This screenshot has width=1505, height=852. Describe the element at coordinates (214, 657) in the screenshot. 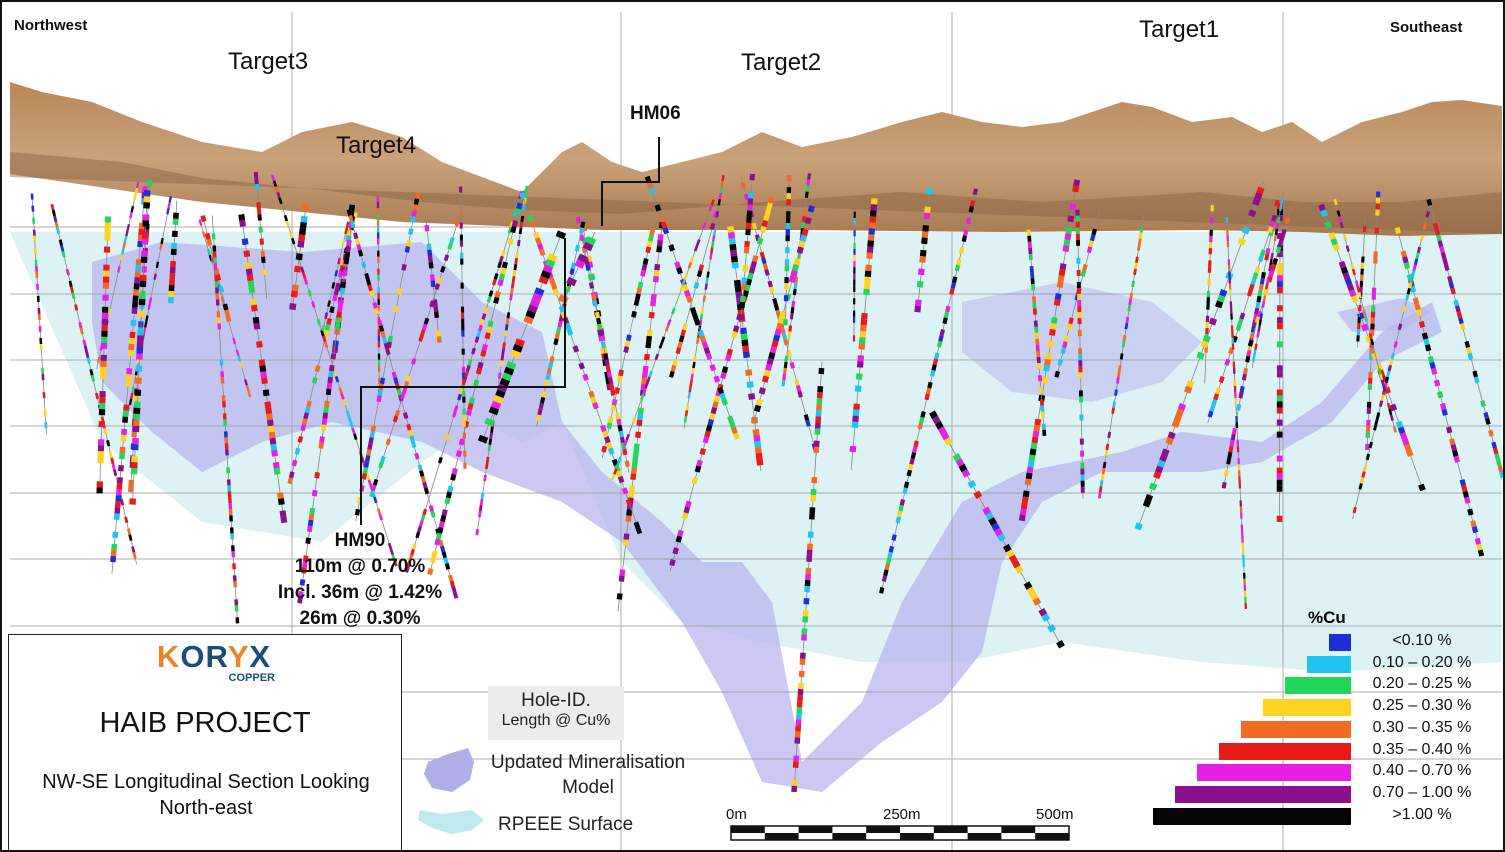

I see `logo-word: KORYX` at that location.